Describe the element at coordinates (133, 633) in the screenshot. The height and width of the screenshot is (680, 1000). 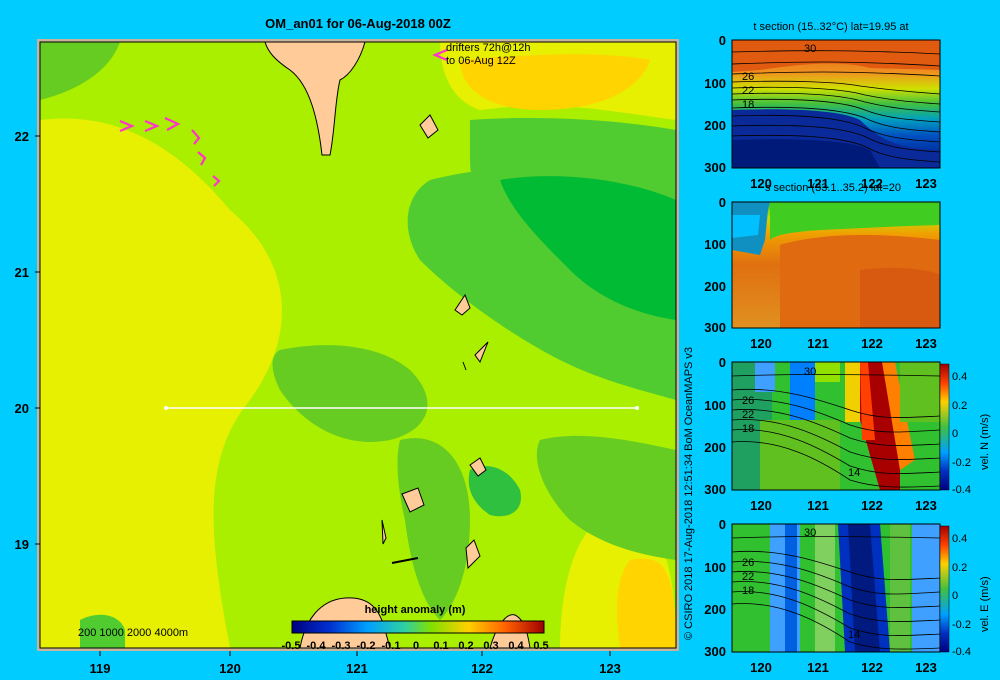
I see `depth-legend: 200 1000 2000 4000m` at that location.